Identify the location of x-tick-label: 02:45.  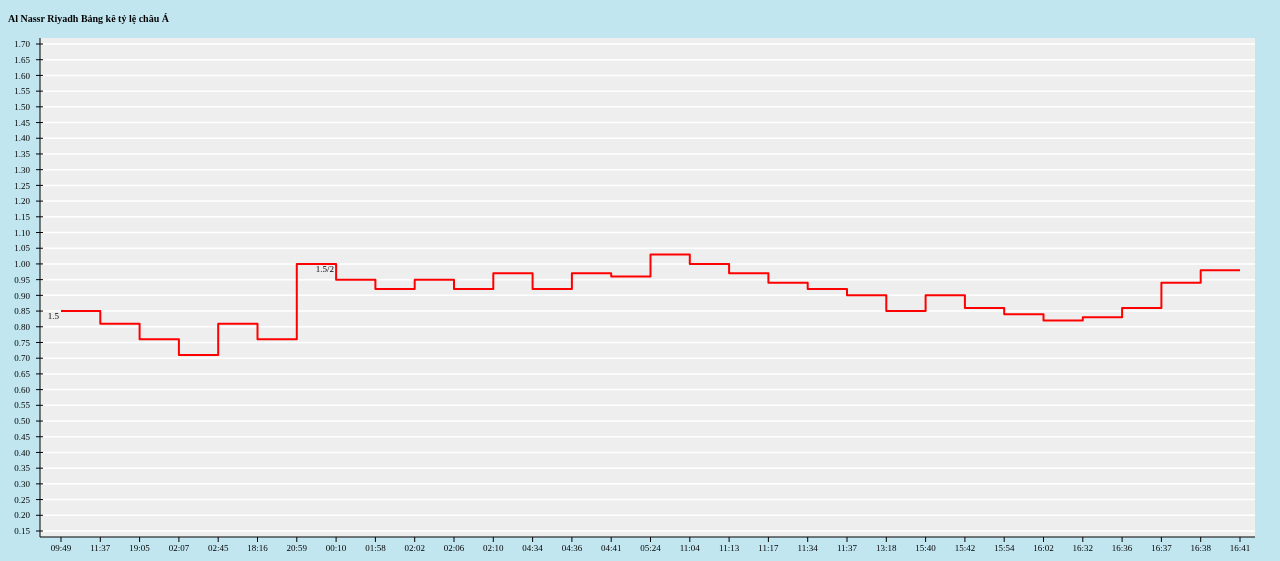
(218, 548).